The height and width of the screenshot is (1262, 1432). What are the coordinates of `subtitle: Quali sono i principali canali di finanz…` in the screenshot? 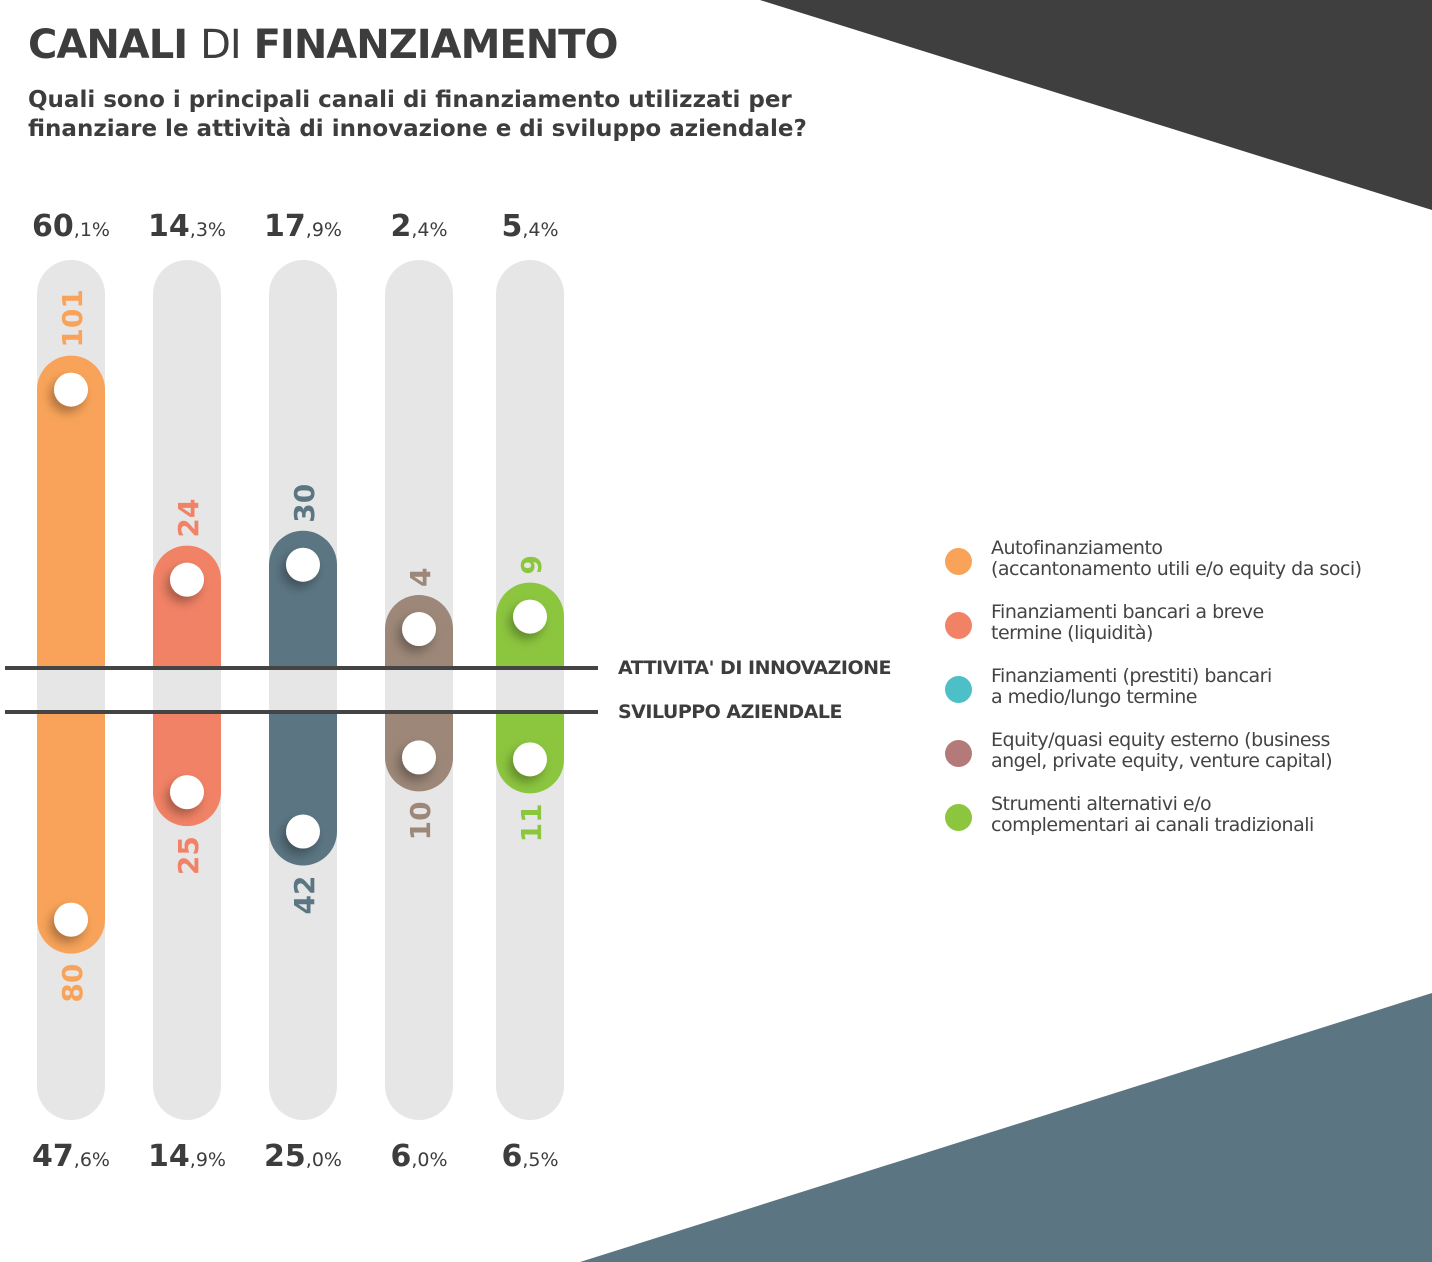 It's located at (417, 114).